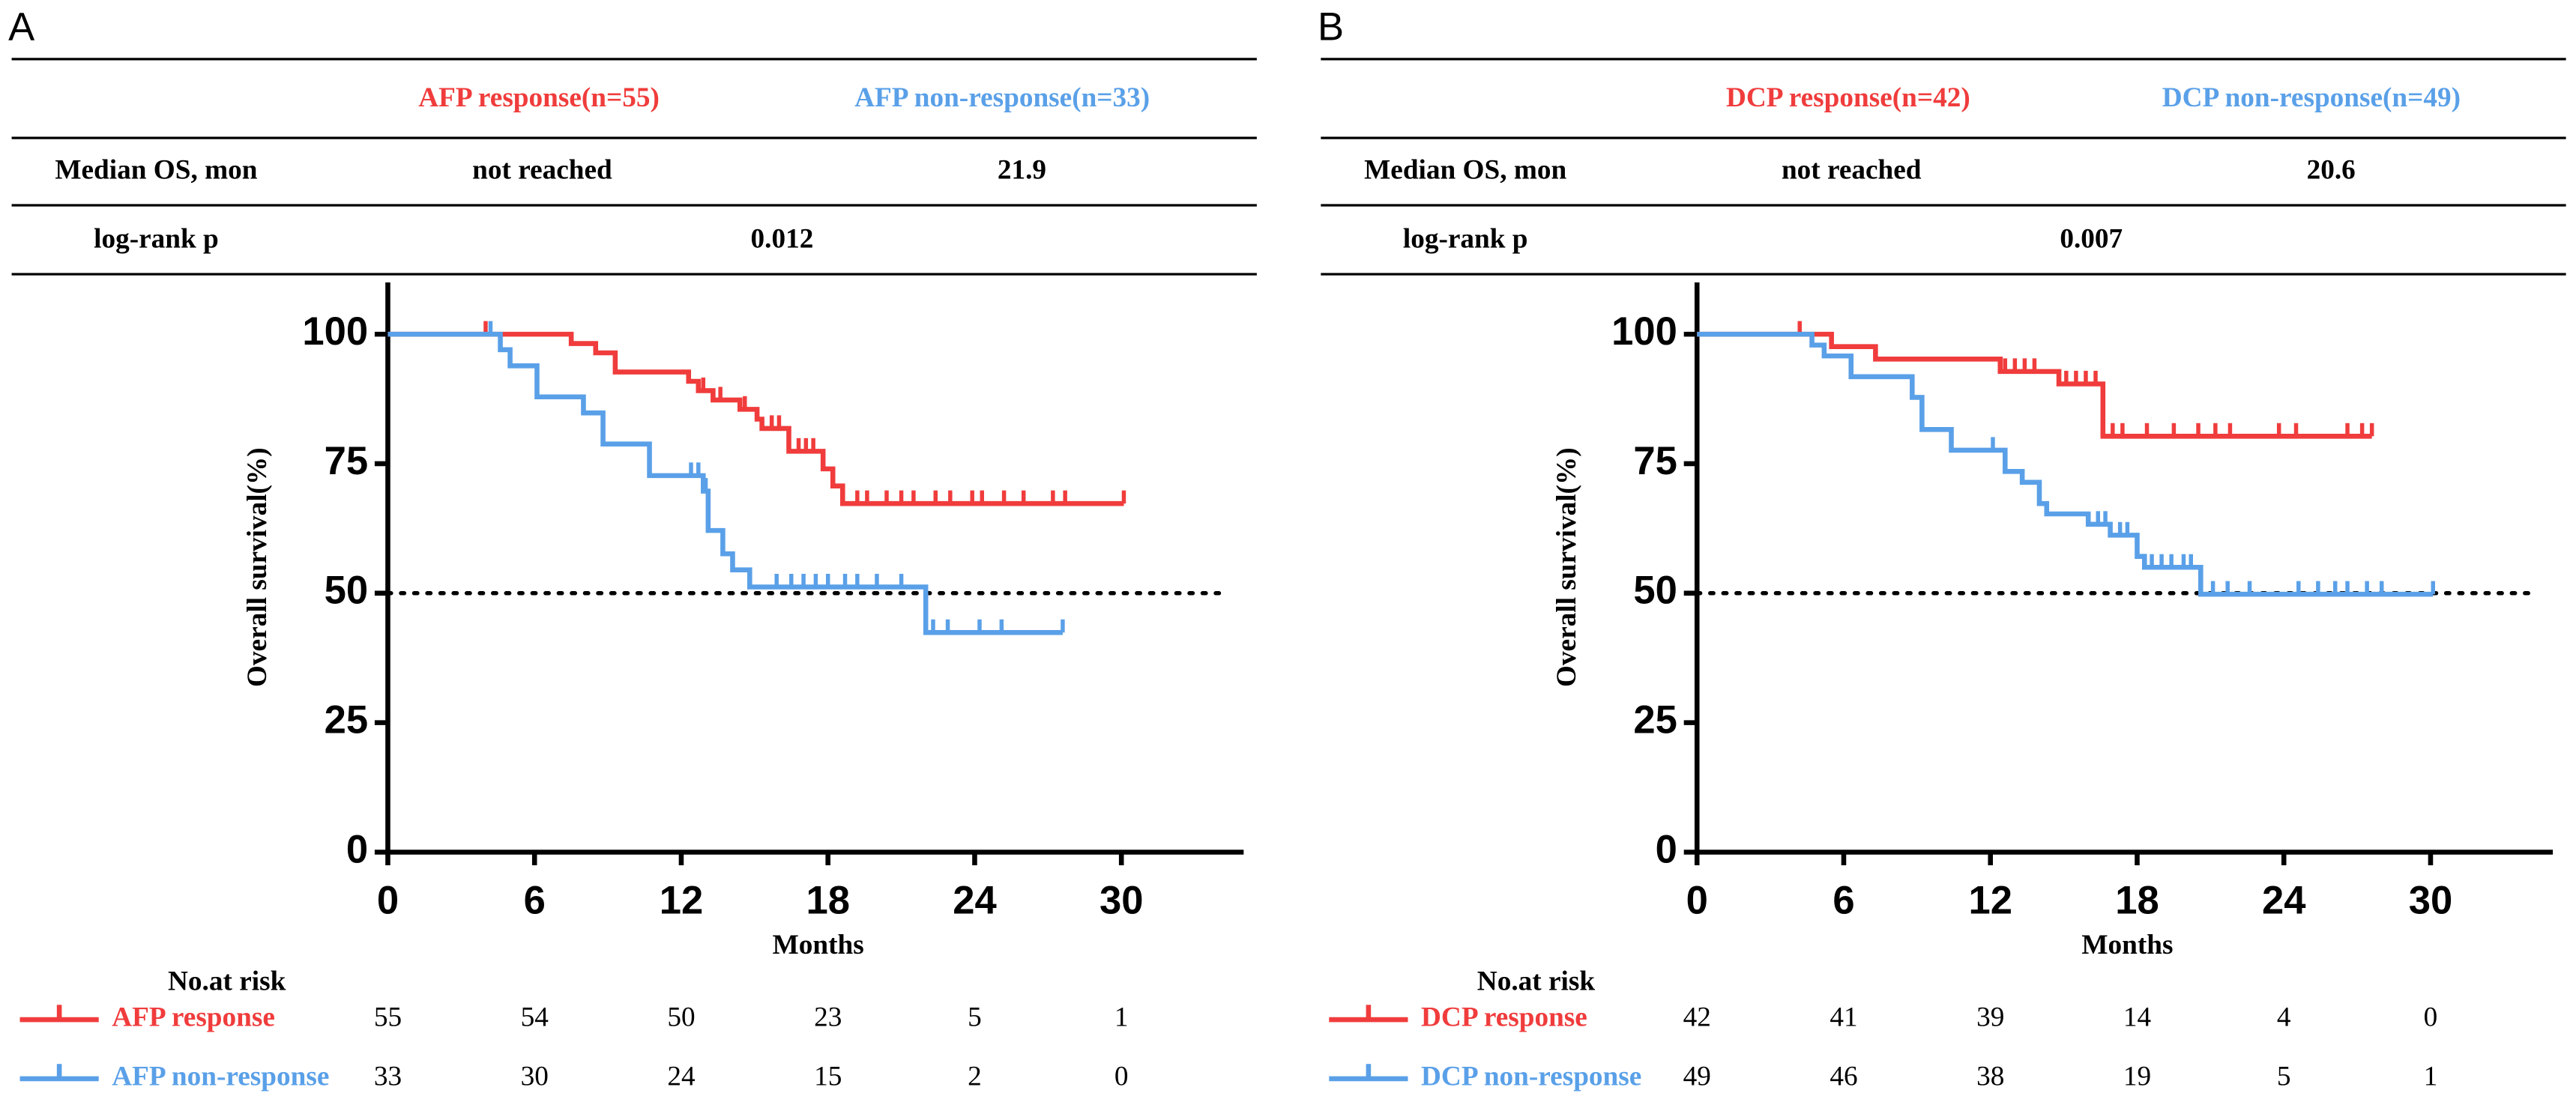 Image resolution: width=2576 pixels, height=1105 pixels. I want to click on risk-count: 42, so click(1697, 1017).